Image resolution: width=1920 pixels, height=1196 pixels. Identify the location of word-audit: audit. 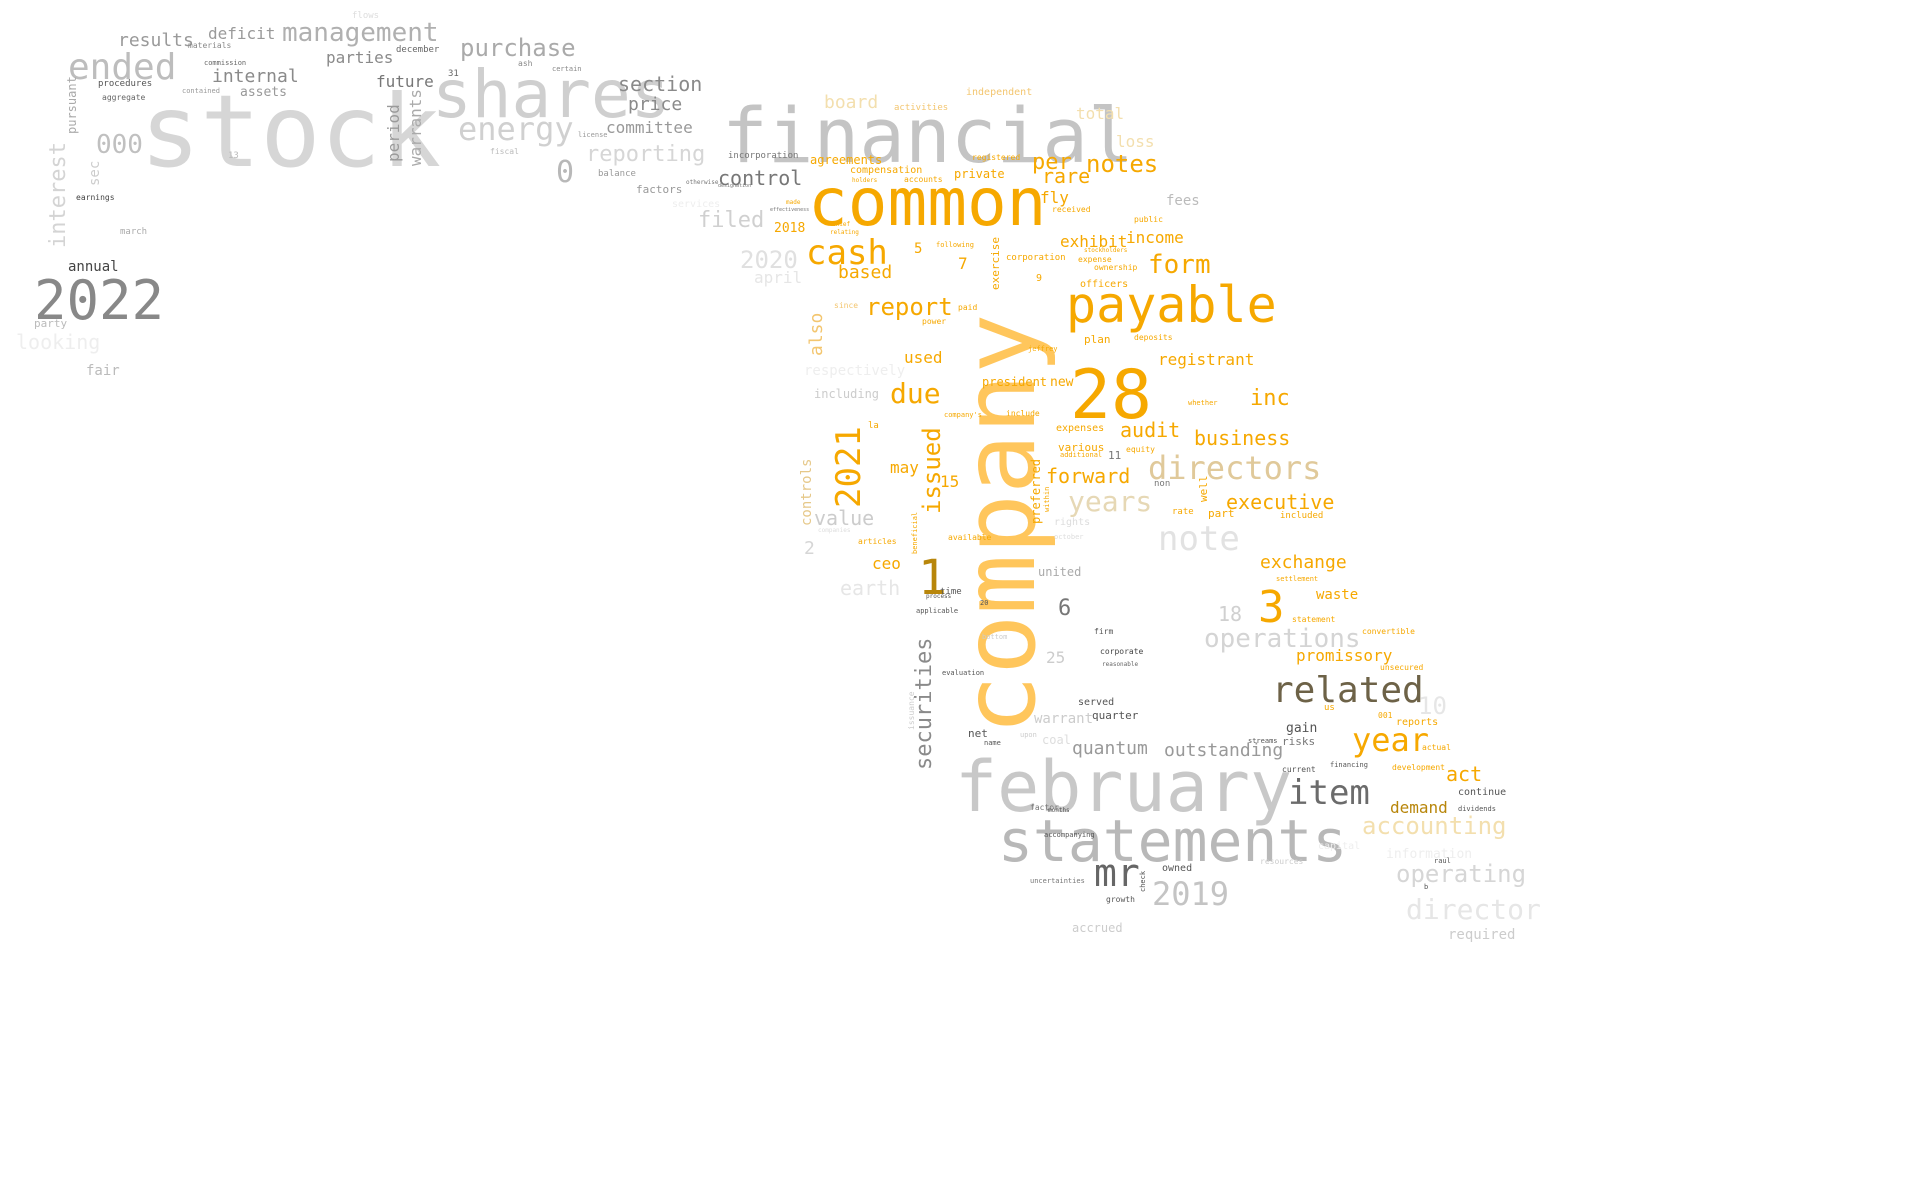
(1150, 430).